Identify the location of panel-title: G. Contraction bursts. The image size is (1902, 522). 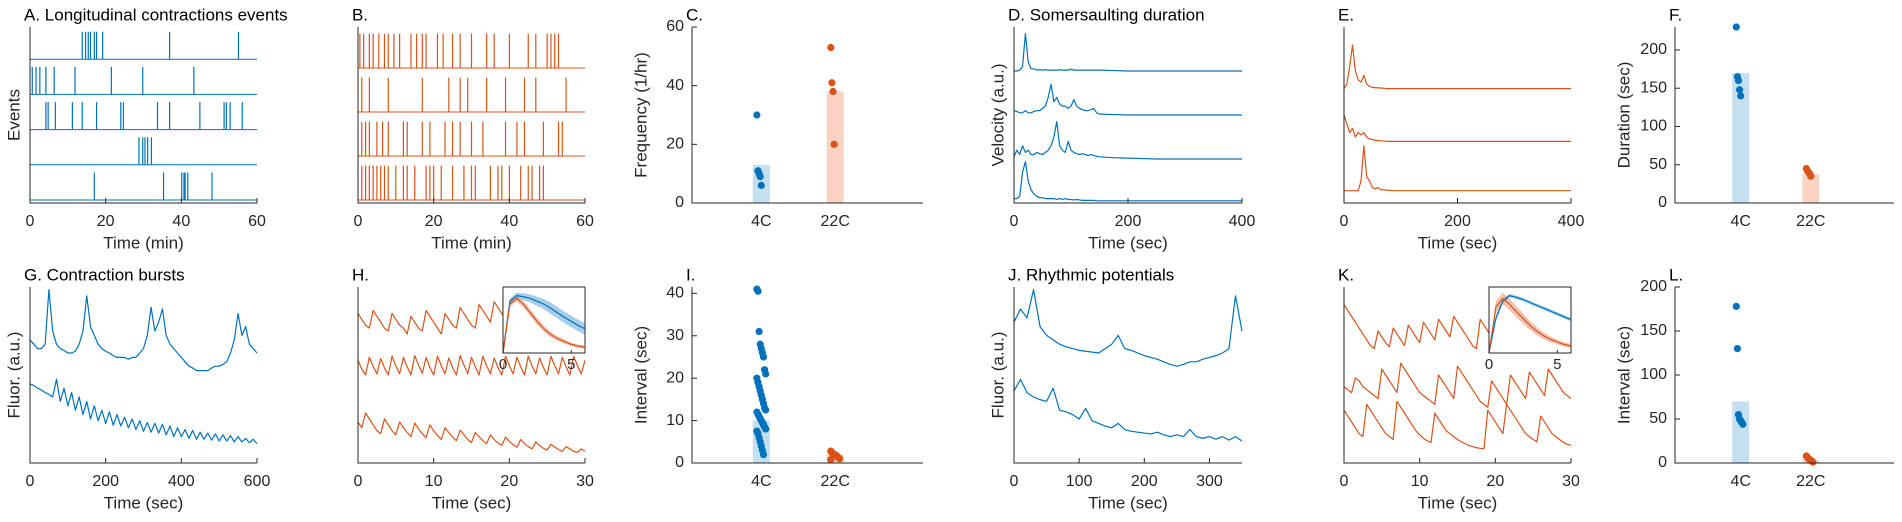
(104, 274).